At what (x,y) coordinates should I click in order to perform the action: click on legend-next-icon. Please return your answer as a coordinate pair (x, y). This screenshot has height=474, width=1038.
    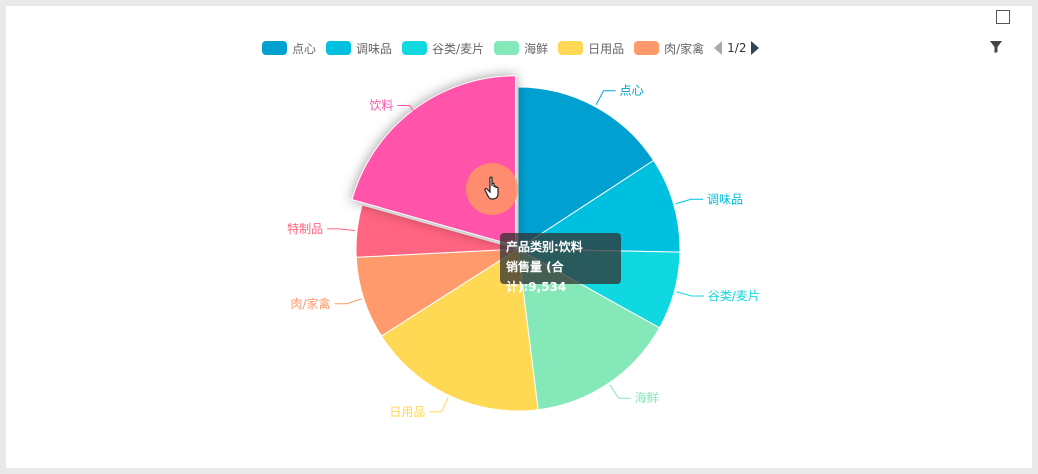
    Looking at the image, I should click on (755, 48).